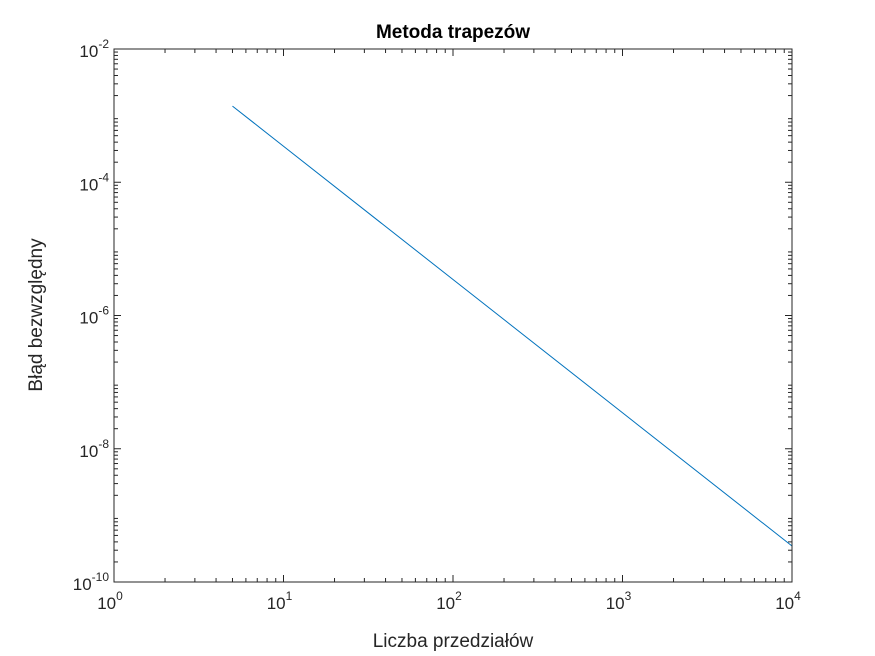 This screenshot has width=875, height=656. I want to click on y-tick-label: 10⁻⁸, so click(94, 449).